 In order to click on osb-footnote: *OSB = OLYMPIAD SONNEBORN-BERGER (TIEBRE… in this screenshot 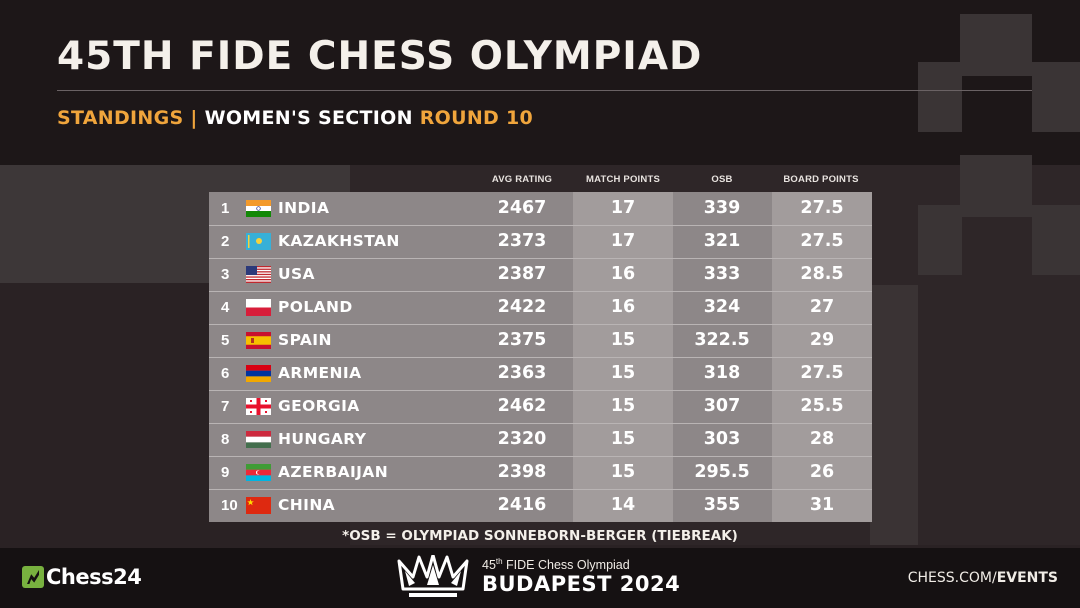, I will do `click(540, 536)`.